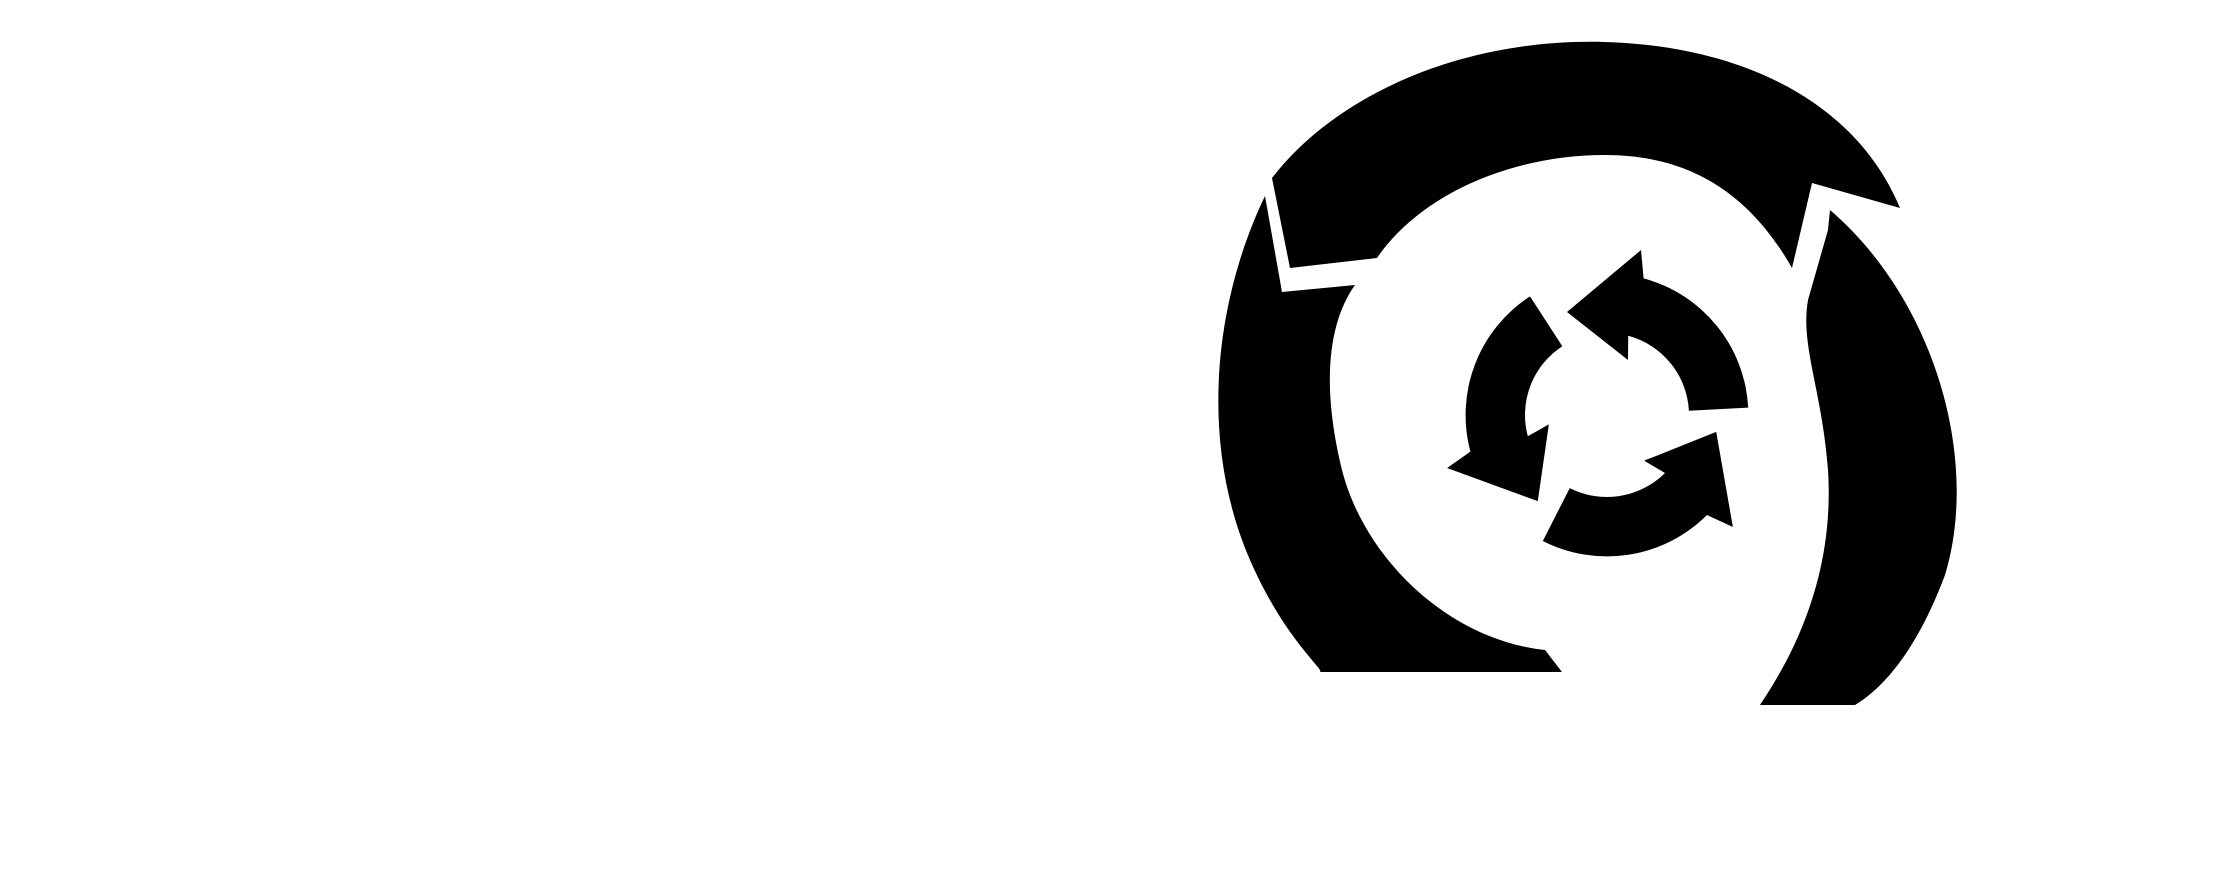 Image resolution: width=2236 pixels, height=873 pixels. What do you see at coordinates (1586, 154) in the screenshot?
I see `cycle-segment-domain-admin-privs` at bounding box center [1586, 154].